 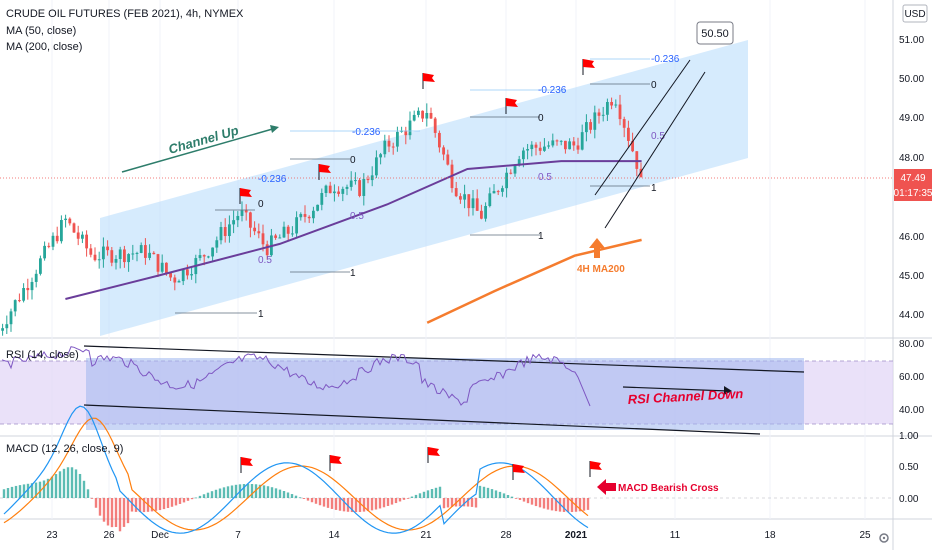 I want to click on rsi-tick: 40.00, so click(x=911, y=410).